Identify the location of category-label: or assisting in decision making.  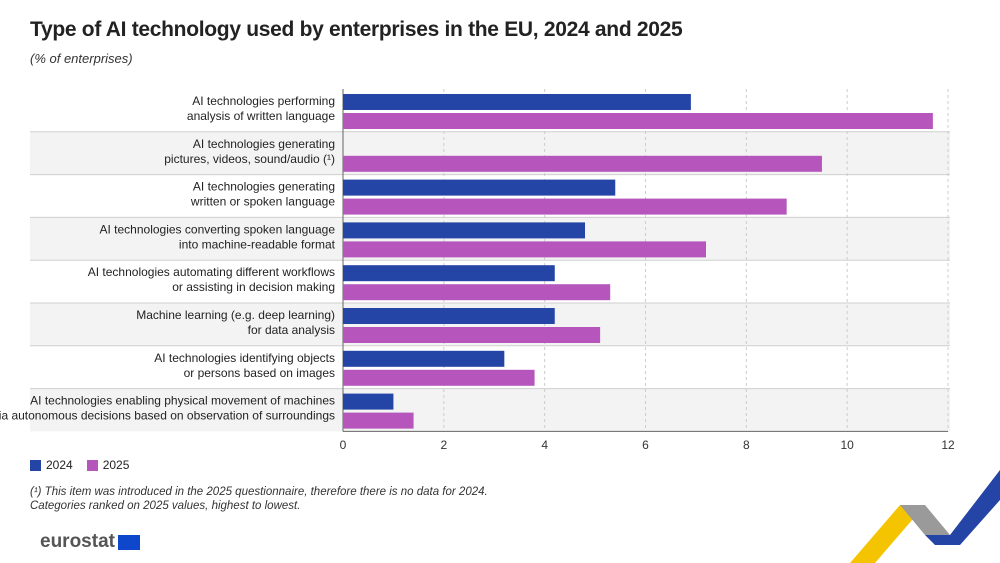
(253, 287).